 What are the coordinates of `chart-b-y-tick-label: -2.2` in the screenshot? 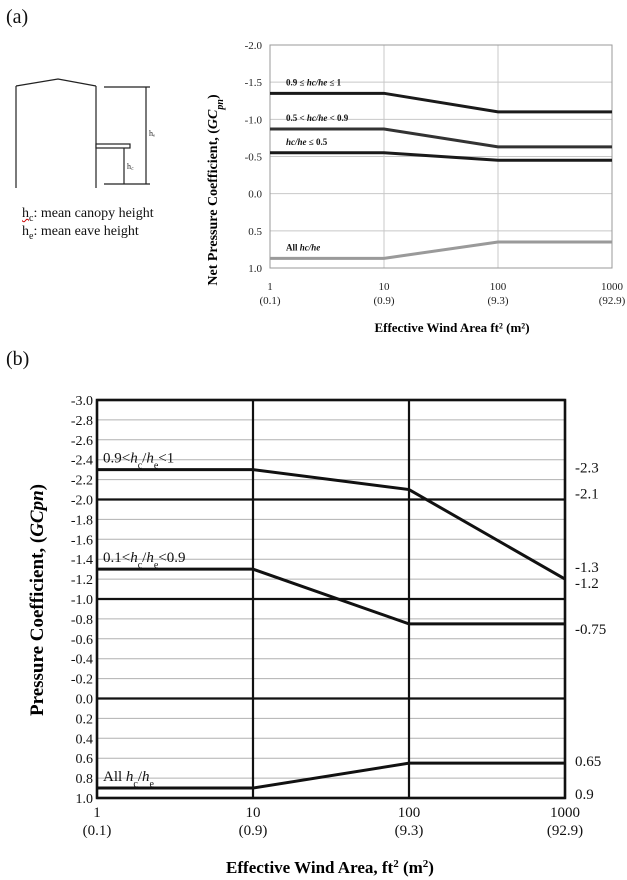 It's located at (82, 481).